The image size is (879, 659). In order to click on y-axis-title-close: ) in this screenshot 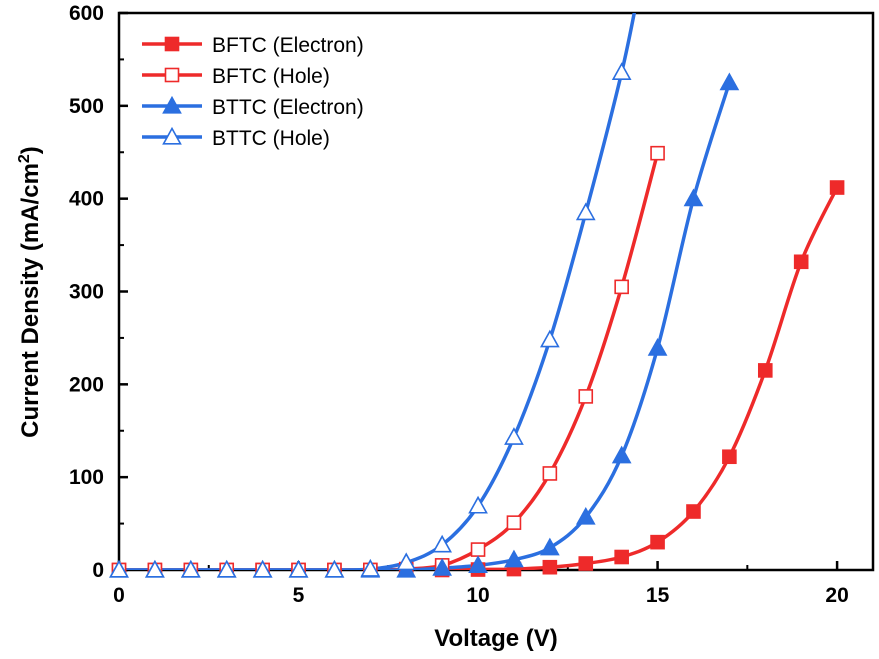, I will do `click(30, 150)`.